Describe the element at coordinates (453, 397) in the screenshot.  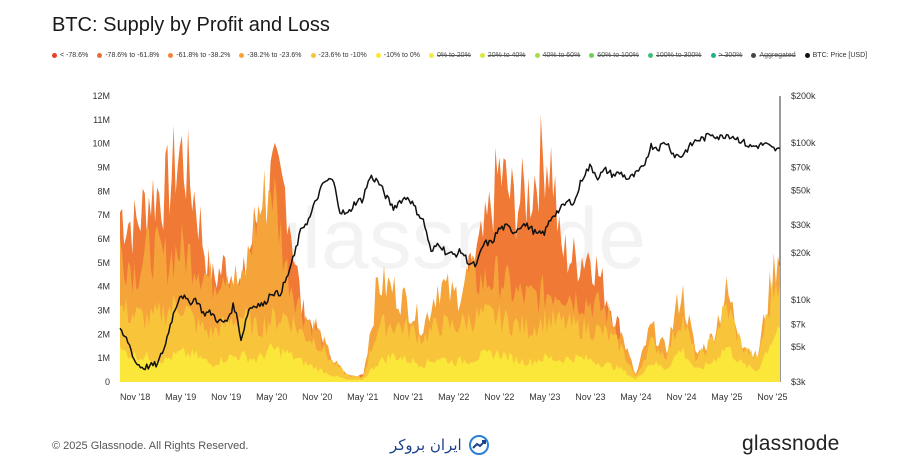
I see `x-tick-label: May '22` at that location.